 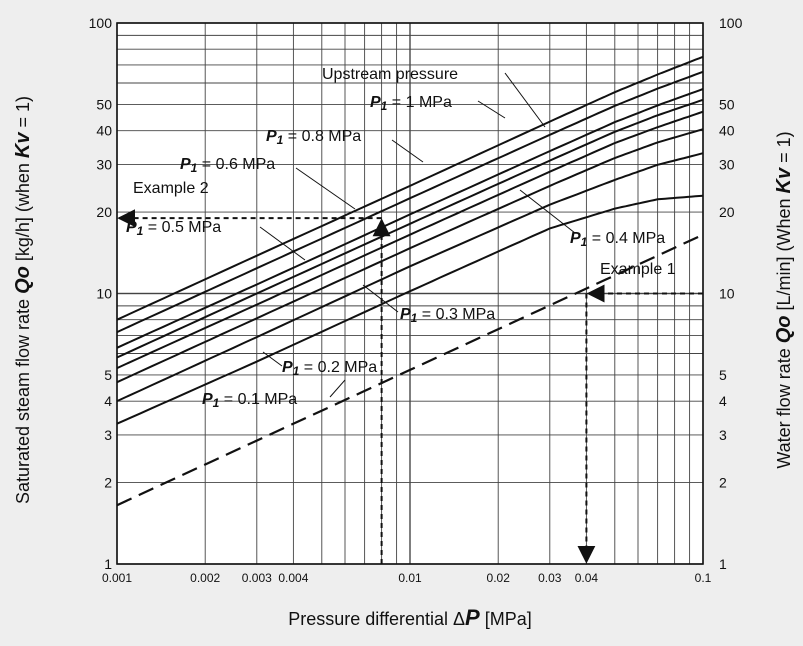 I want to click on y-tick-label-right: 50, so click(x=727, y=104).